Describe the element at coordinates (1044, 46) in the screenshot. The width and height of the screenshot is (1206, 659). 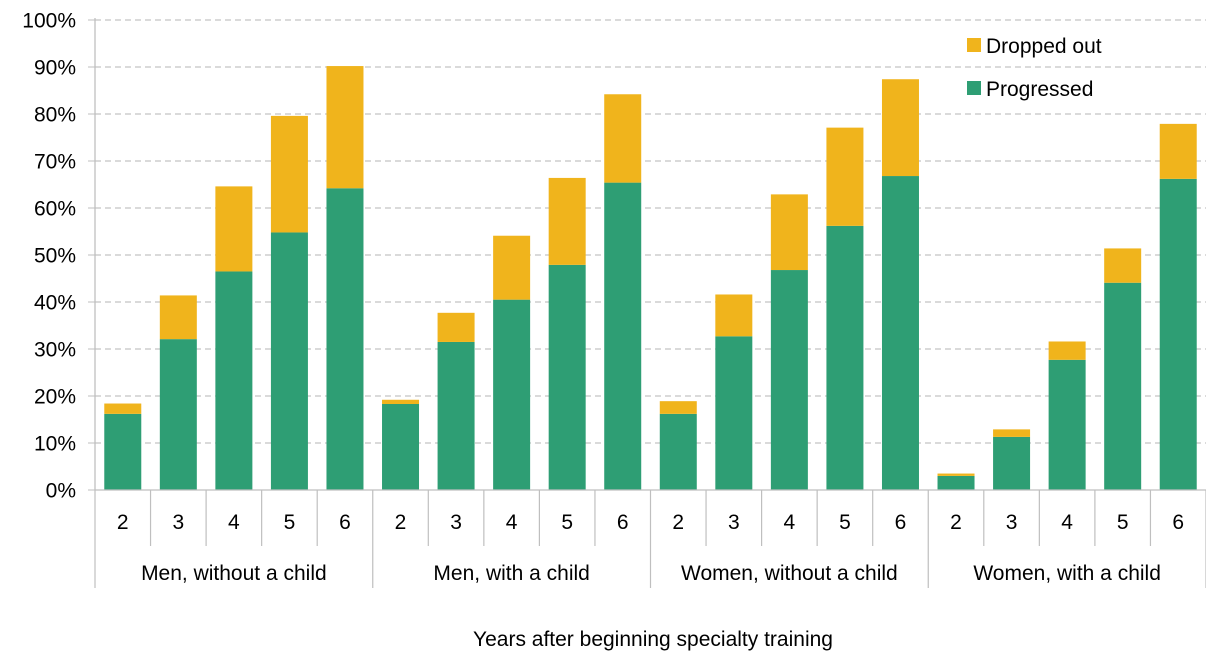
I see `legend-label: Dropped out` at that location.